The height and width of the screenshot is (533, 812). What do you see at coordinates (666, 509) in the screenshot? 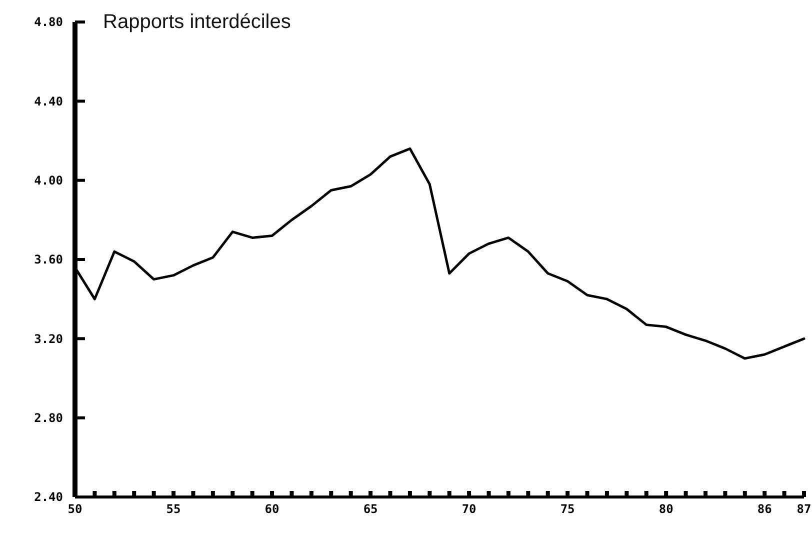
I see `x-tick-label: 80` at bounding box center [666, 509].